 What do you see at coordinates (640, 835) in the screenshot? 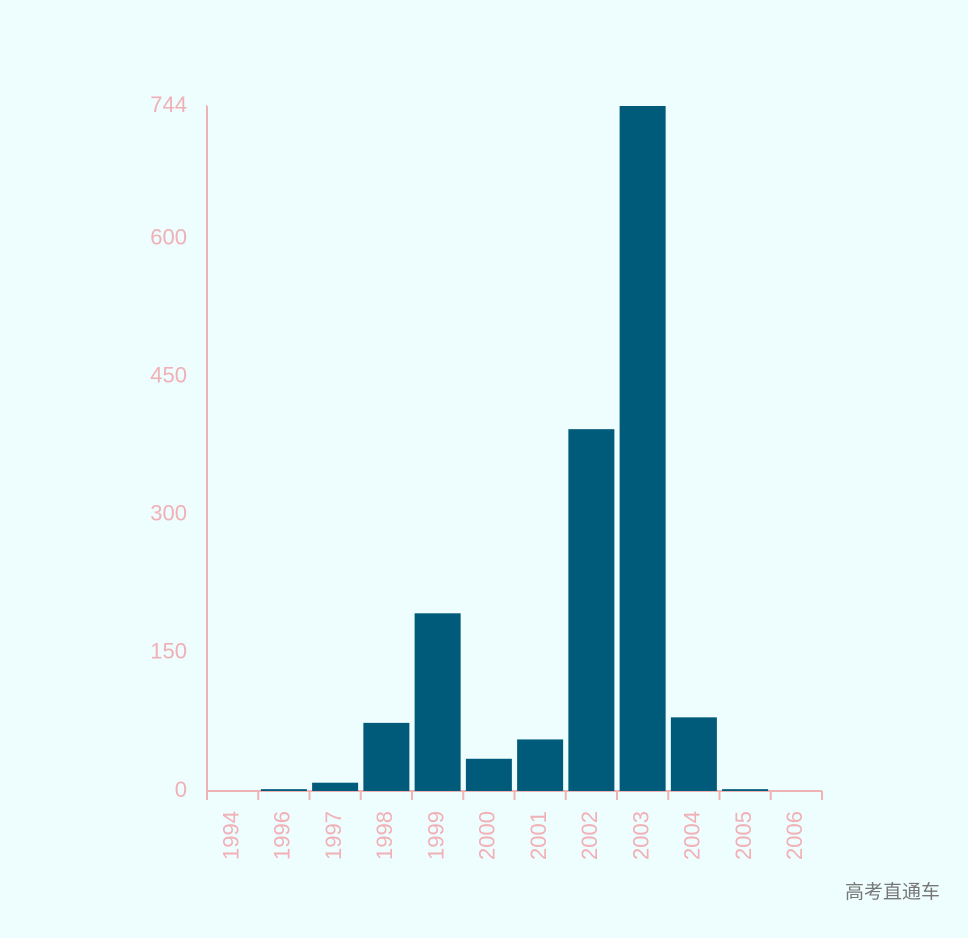
I see `x-tick-label: 2003` at bounding box center [640, 835].